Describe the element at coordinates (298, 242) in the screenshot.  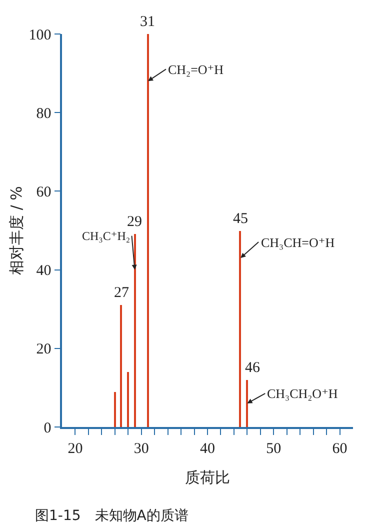
I see `annotation: CH₃CH=O⁺H` at that location.